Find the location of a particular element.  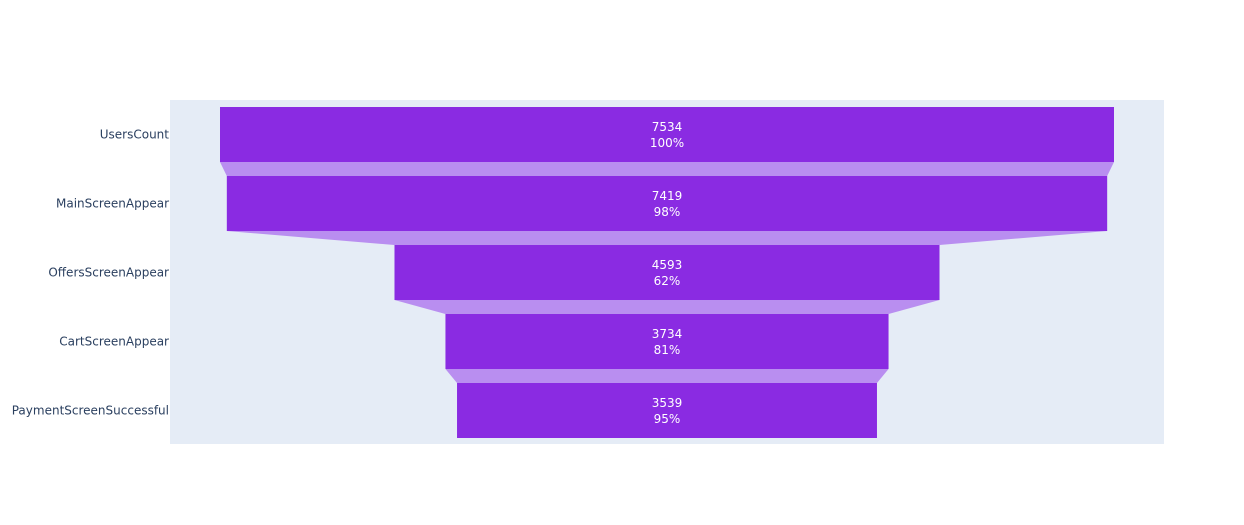

category-tick-label: UsersCount is located at coordinates (135, 135).